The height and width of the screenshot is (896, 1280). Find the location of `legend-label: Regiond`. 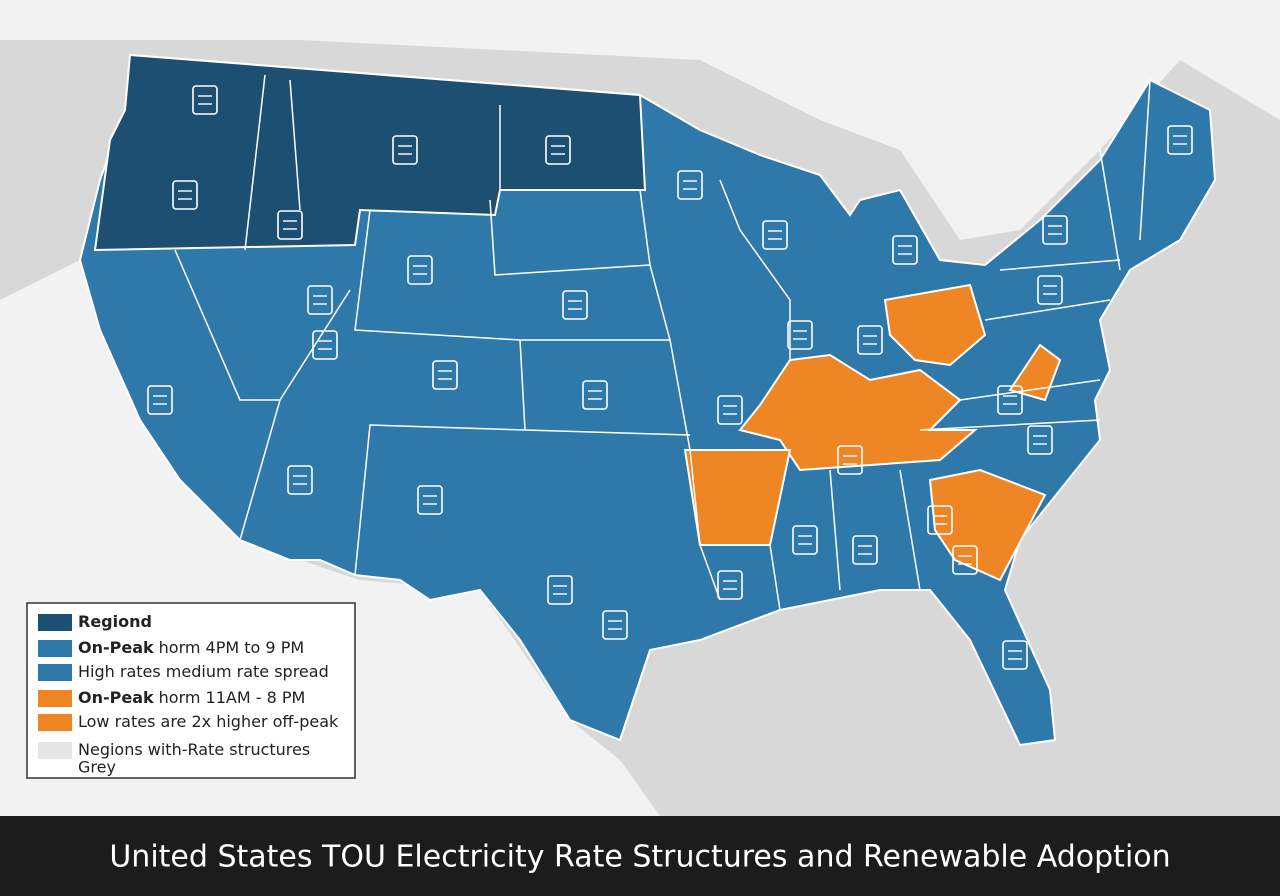

legend-label: Regiond is located at coordinates (115, 621).